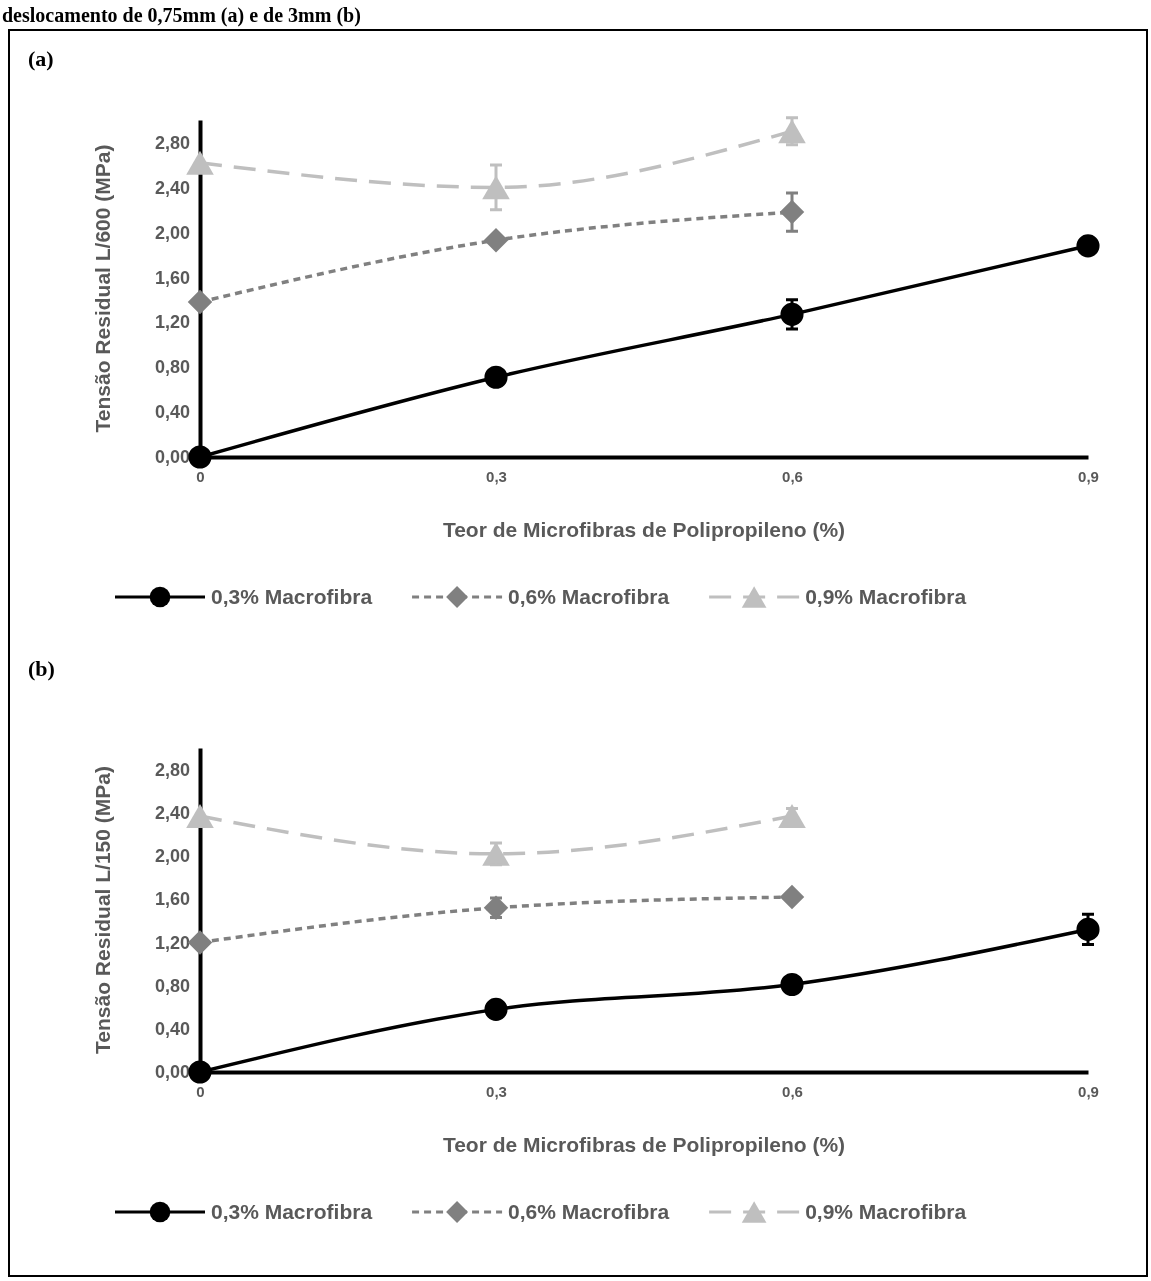  What do you see at coordinates (181, 15) in the screenshot?
I see `text: deslocamento de 0,75mm (a) e de 3mm (b)` at bounding box center [181, 15].